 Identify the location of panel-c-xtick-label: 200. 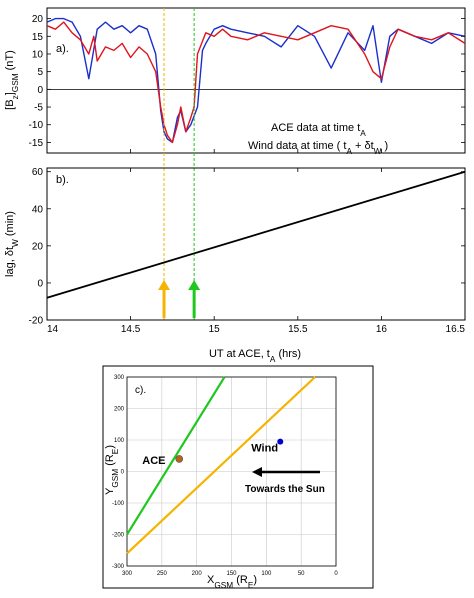
(197, 574).